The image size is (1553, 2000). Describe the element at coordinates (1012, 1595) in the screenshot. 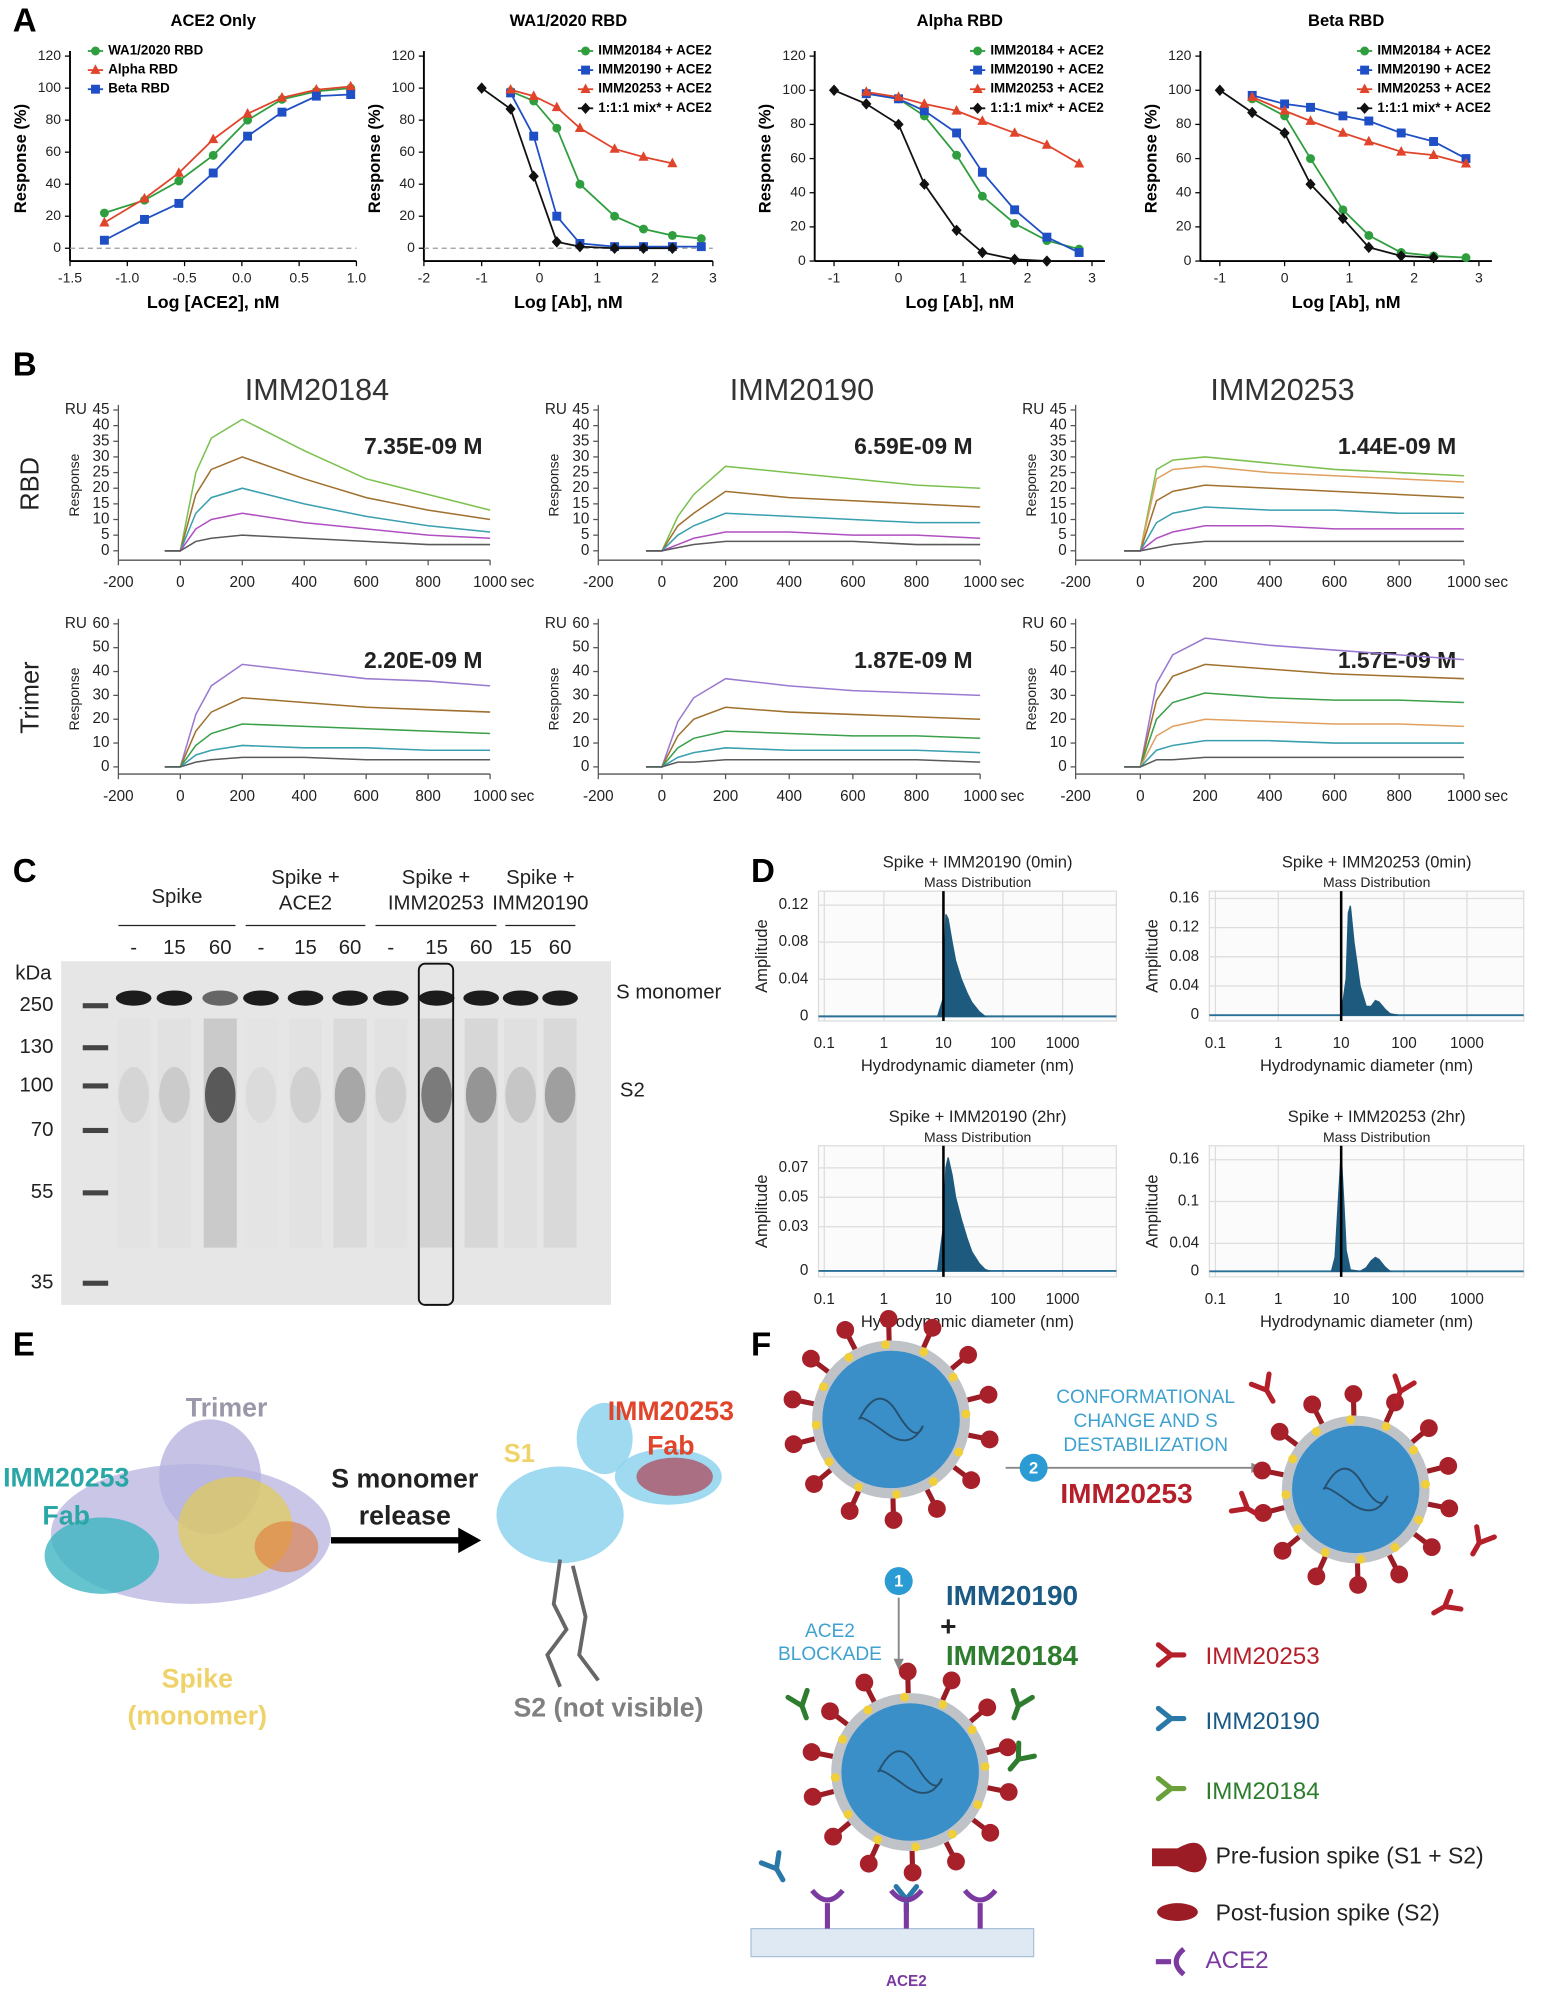

I see `antibody-name: IMM20190` at that location.